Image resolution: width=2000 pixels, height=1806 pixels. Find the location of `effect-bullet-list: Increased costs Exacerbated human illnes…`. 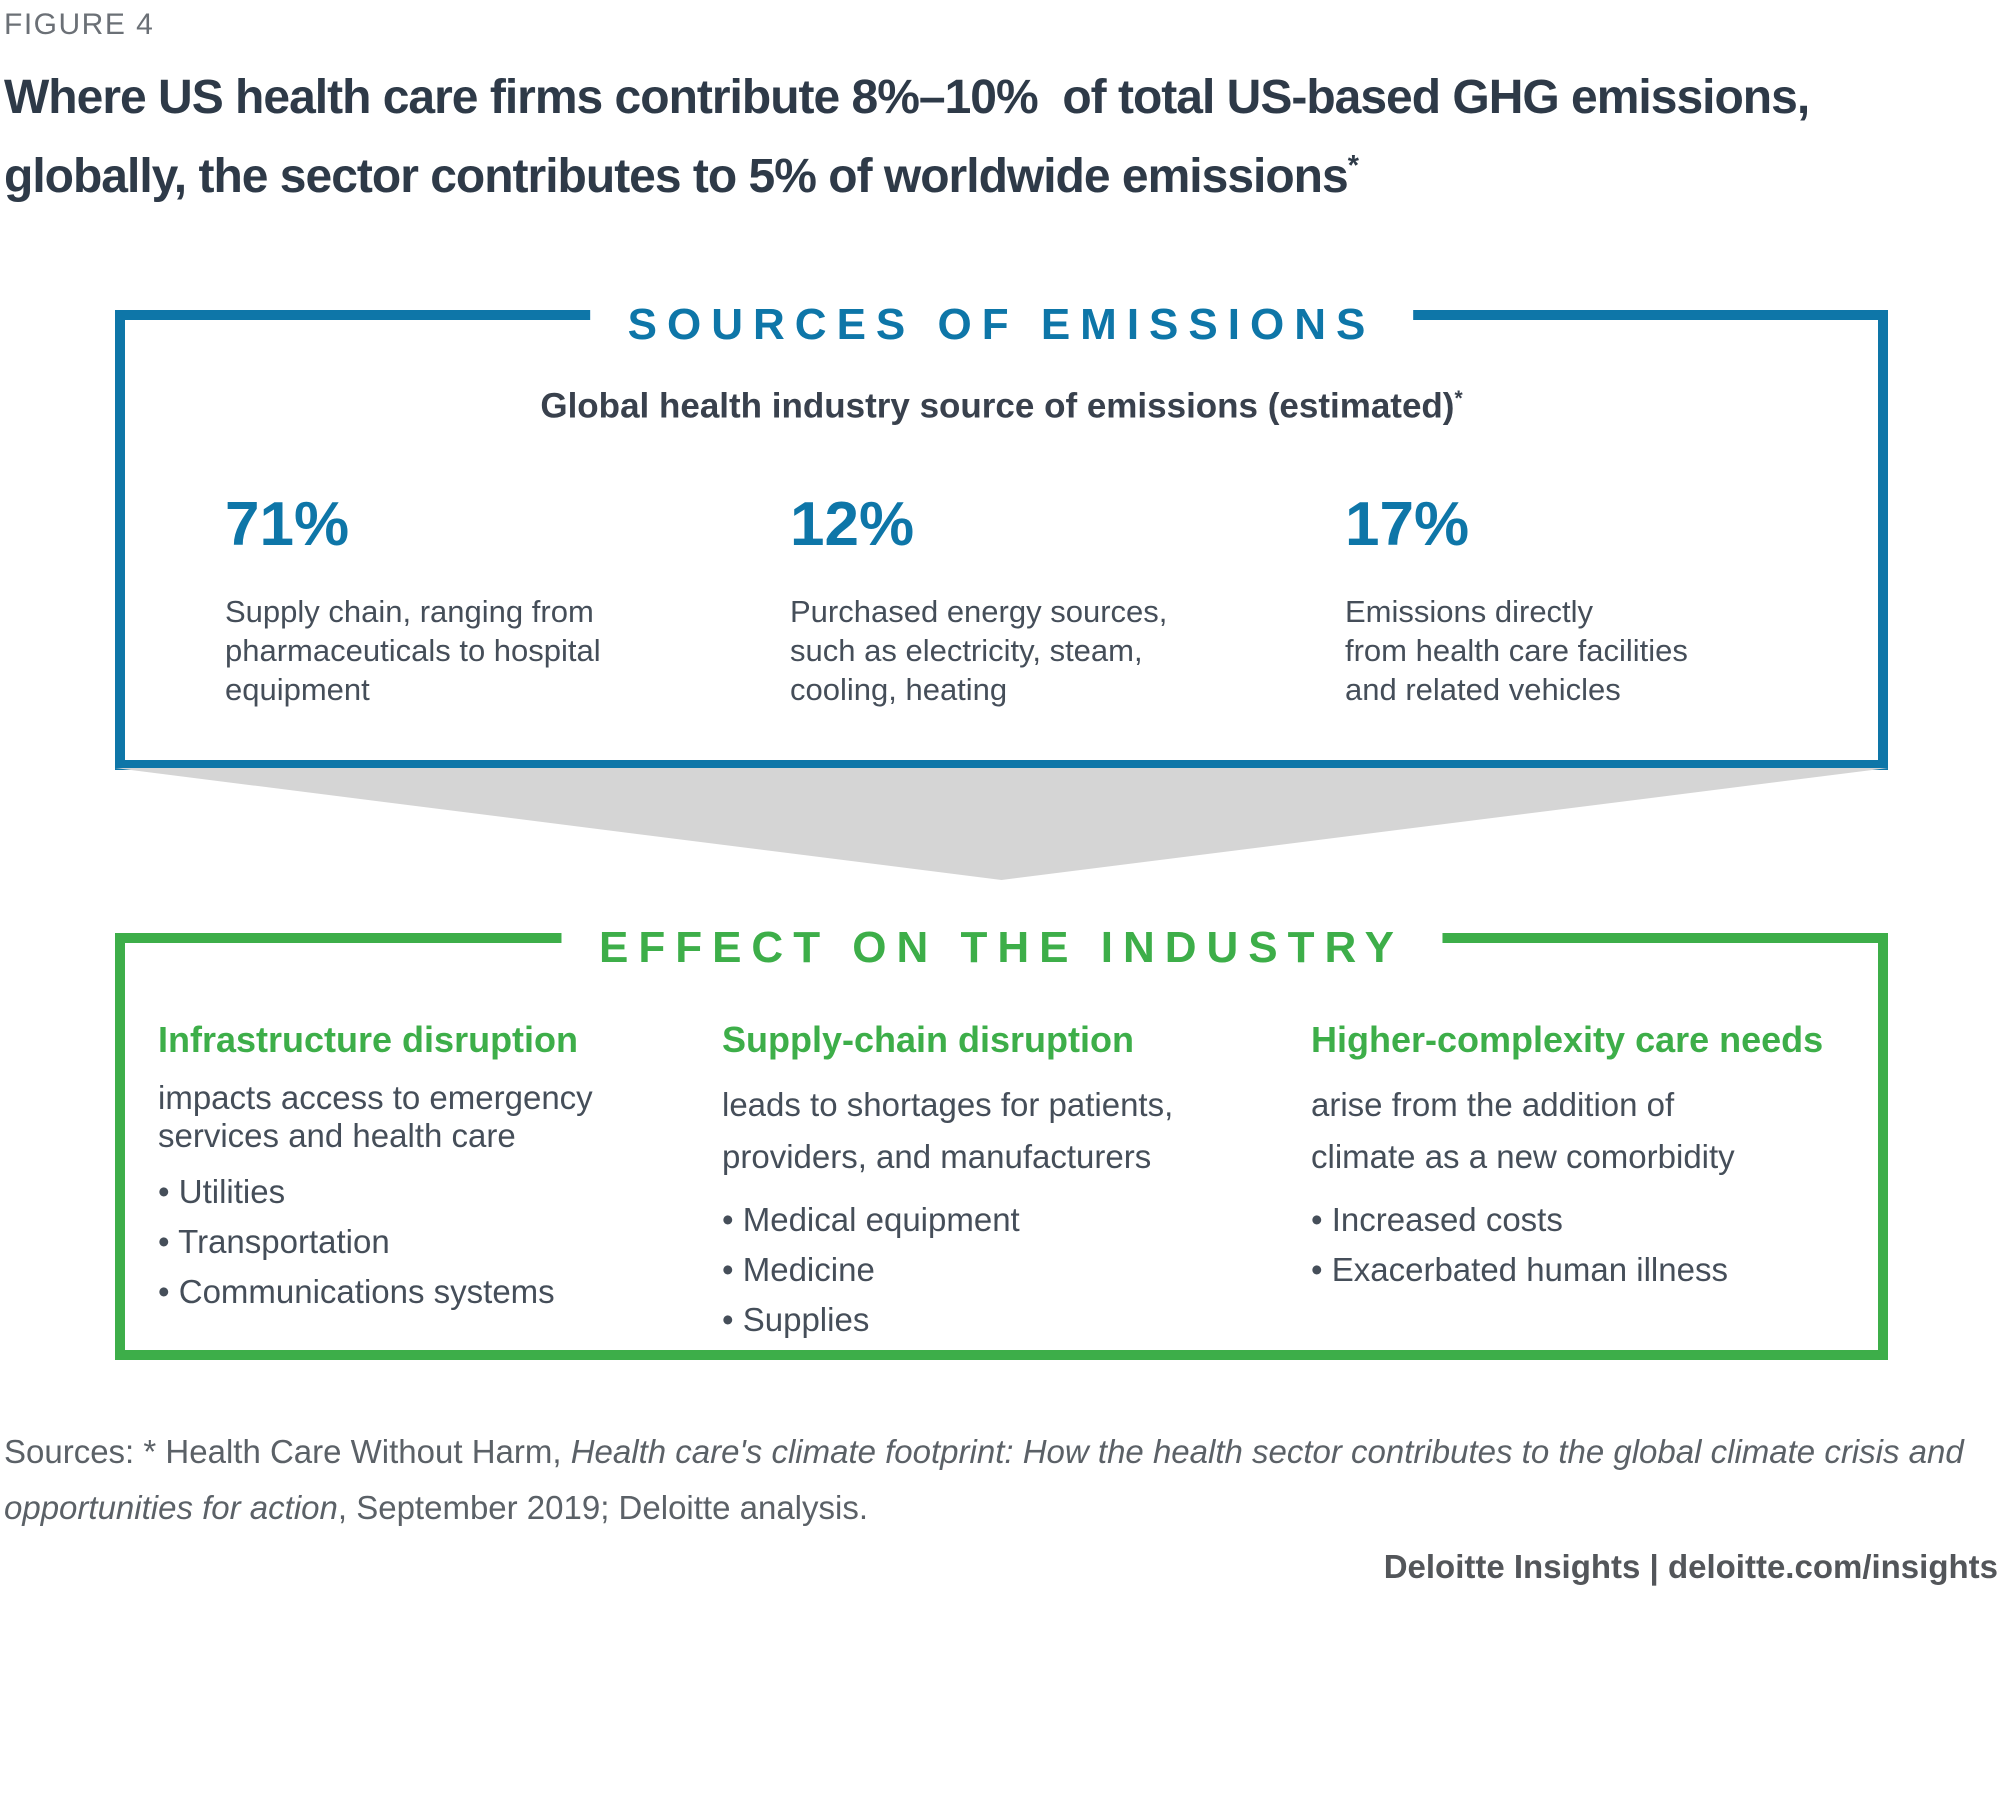

effect-bullet-list: Increased costs Exacerbated human illnes… is located at coordinates (1594, 1245).